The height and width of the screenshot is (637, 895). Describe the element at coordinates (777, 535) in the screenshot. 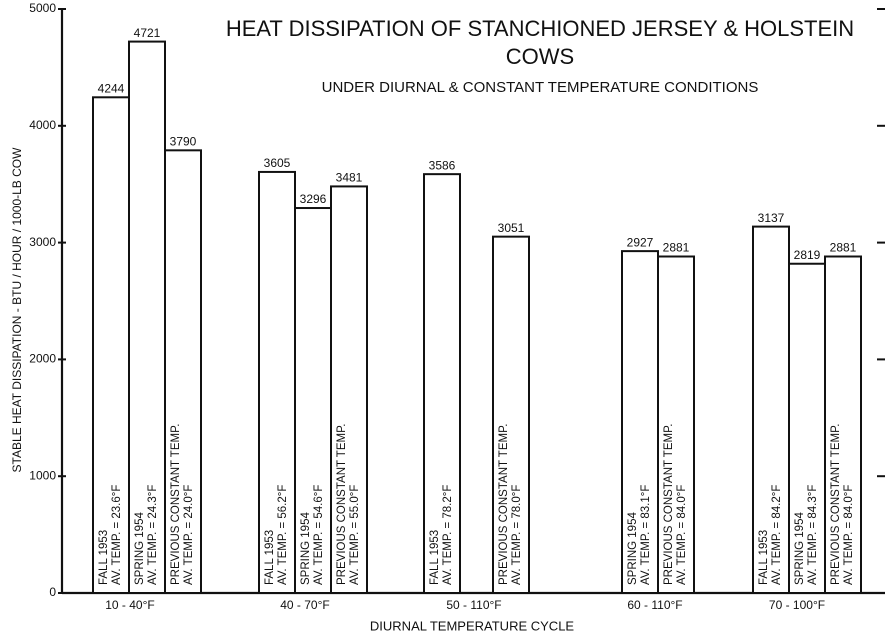

I see `bar-temp-label: AV. TEMP. = 84.2°F` at that location.